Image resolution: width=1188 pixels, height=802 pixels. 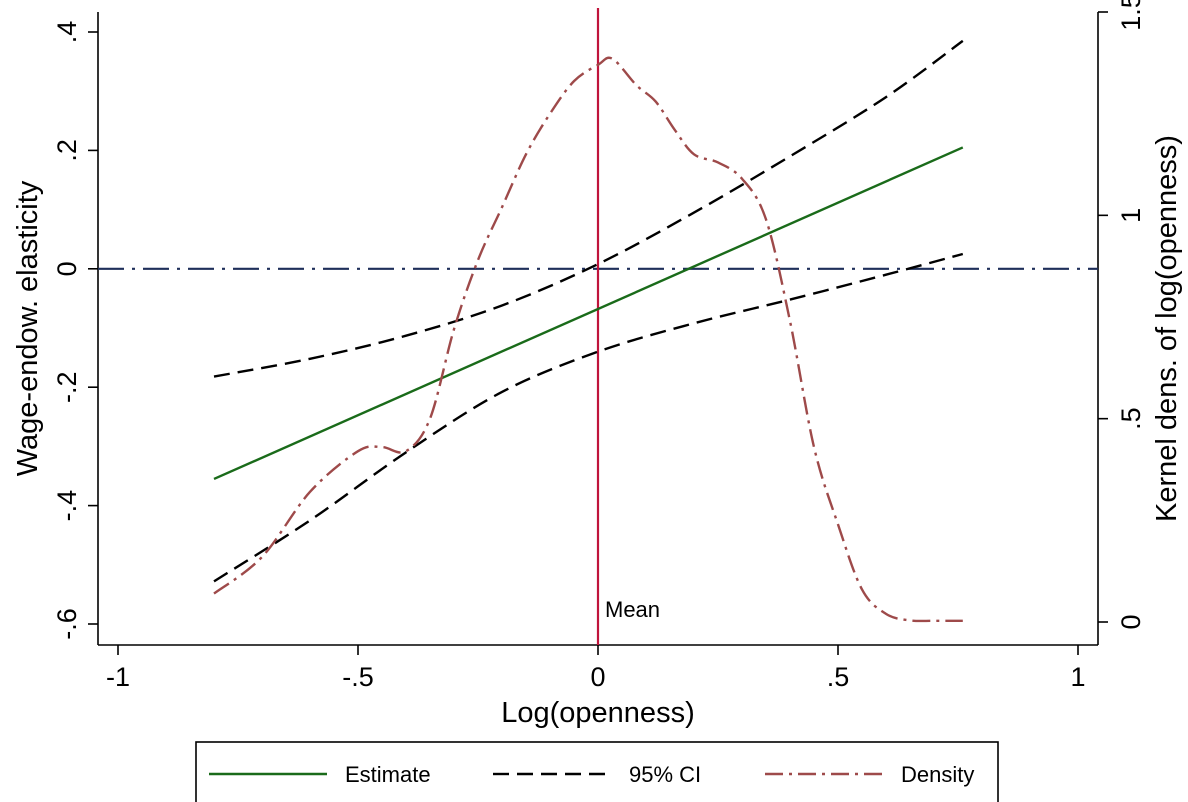 What do you see at coordinates (1131, 418) in the screenshot?
I see `y2-tick-label: .5` at bounding box center [1131, 418].